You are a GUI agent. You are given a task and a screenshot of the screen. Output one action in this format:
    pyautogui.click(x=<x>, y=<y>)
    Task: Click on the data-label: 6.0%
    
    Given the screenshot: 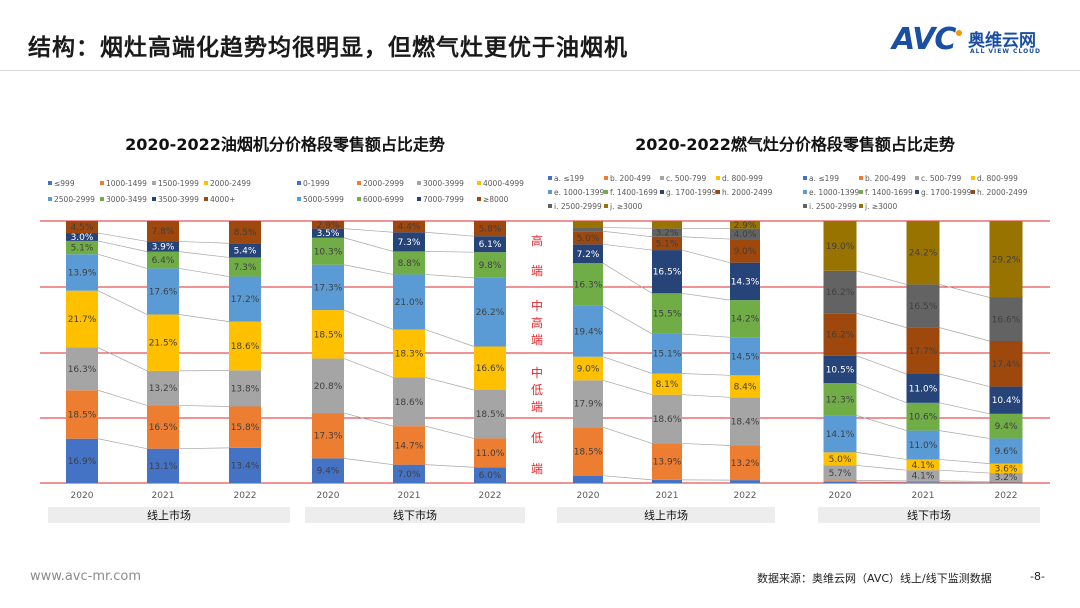 What is the action you would take?
    pyautogui.click(x=490, y=476)
    